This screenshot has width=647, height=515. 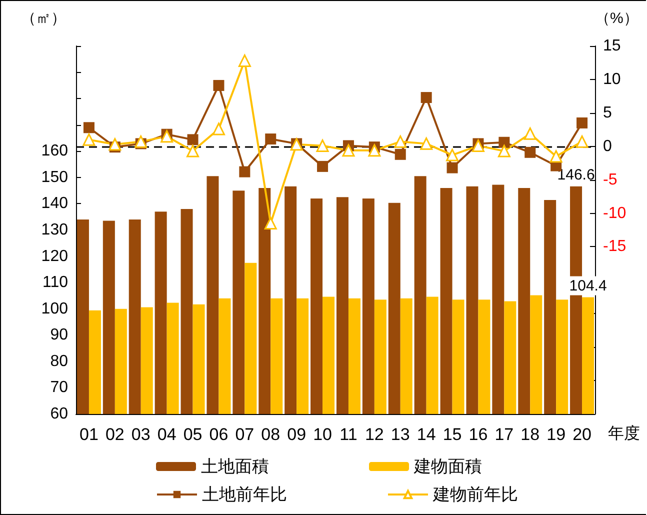 What do you see at coordinates (612, 79) in the screenshot?
I see `y2-tick-label: 10` at bounding box center [612, 79].